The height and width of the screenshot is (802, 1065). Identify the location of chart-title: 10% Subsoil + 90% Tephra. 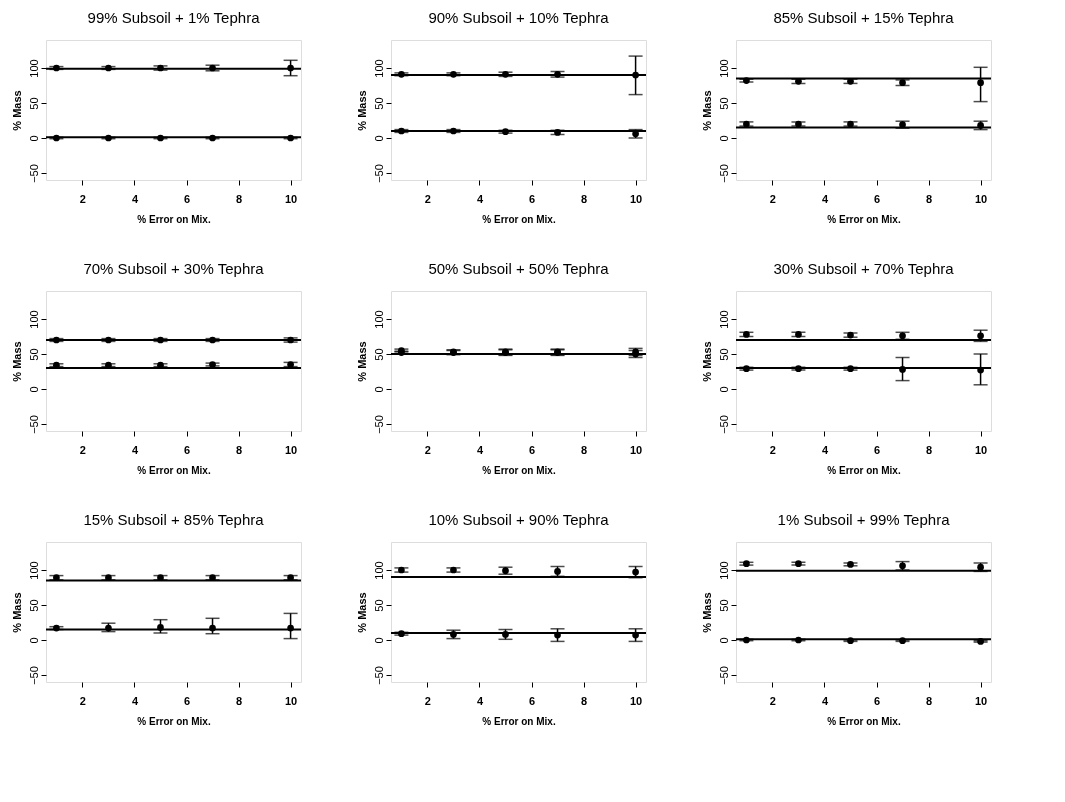
(519, 519).